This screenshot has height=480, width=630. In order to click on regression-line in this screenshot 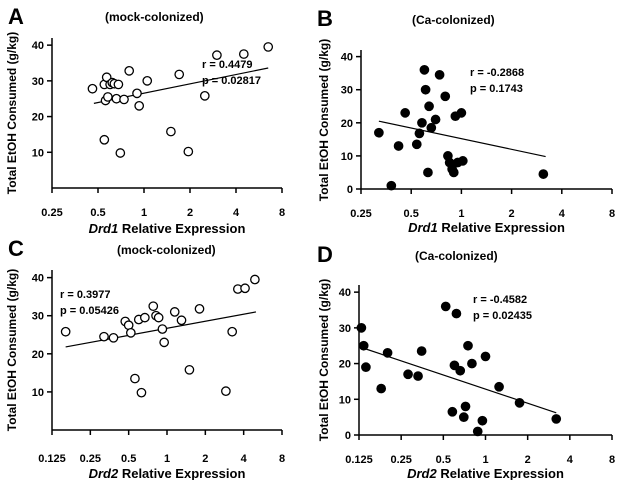, I will do `click(462, 139)`.